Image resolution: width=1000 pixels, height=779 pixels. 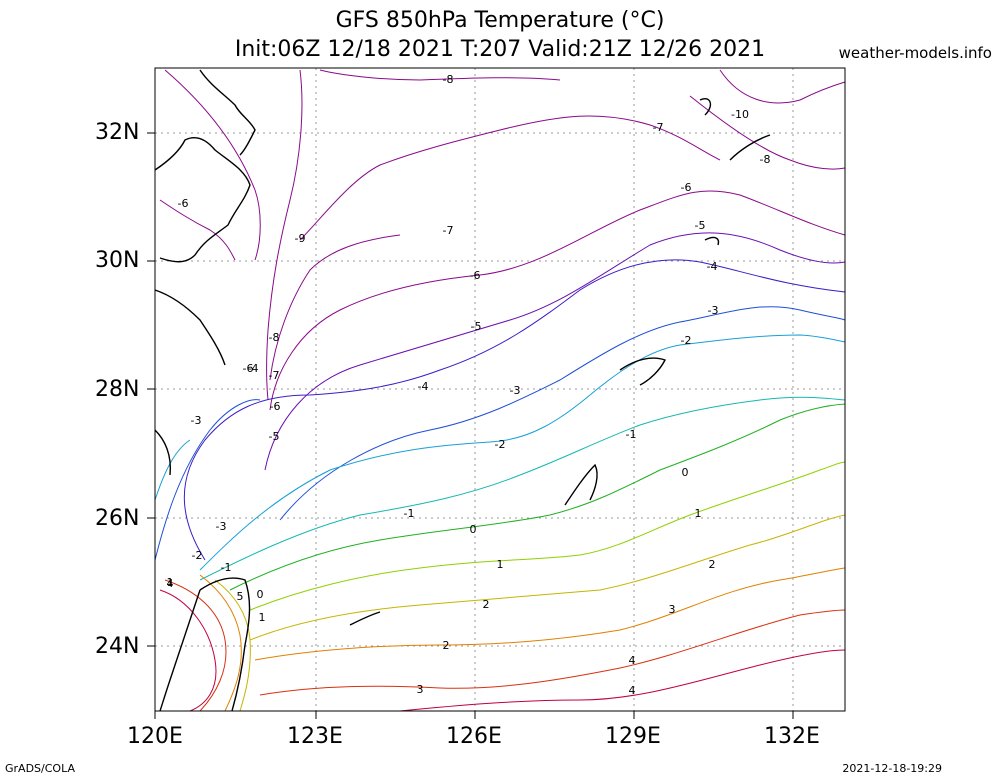 I want to click on isotherm-p1, so click(x=547, y=536).